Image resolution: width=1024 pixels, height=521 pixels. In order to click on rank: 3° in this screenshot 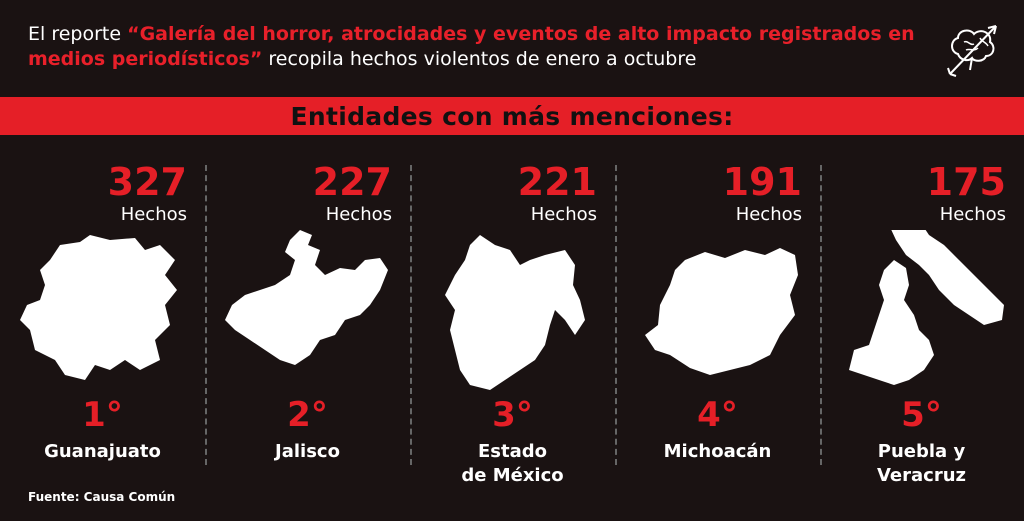, I will do `click(512, 415)`.